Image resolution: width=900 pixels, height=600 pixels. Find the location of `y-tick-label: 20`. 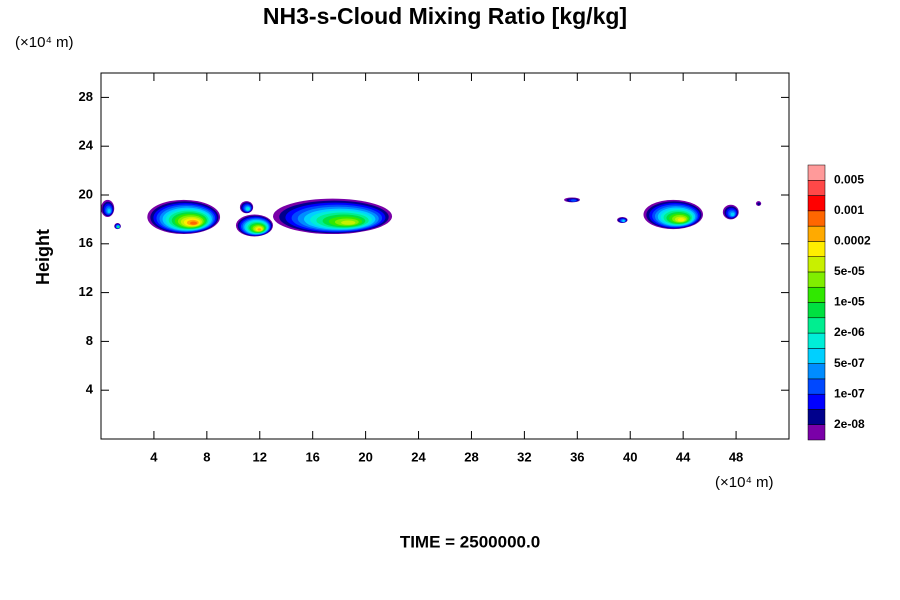

y-tick-label: 20 is located at coordinates (86, 193).